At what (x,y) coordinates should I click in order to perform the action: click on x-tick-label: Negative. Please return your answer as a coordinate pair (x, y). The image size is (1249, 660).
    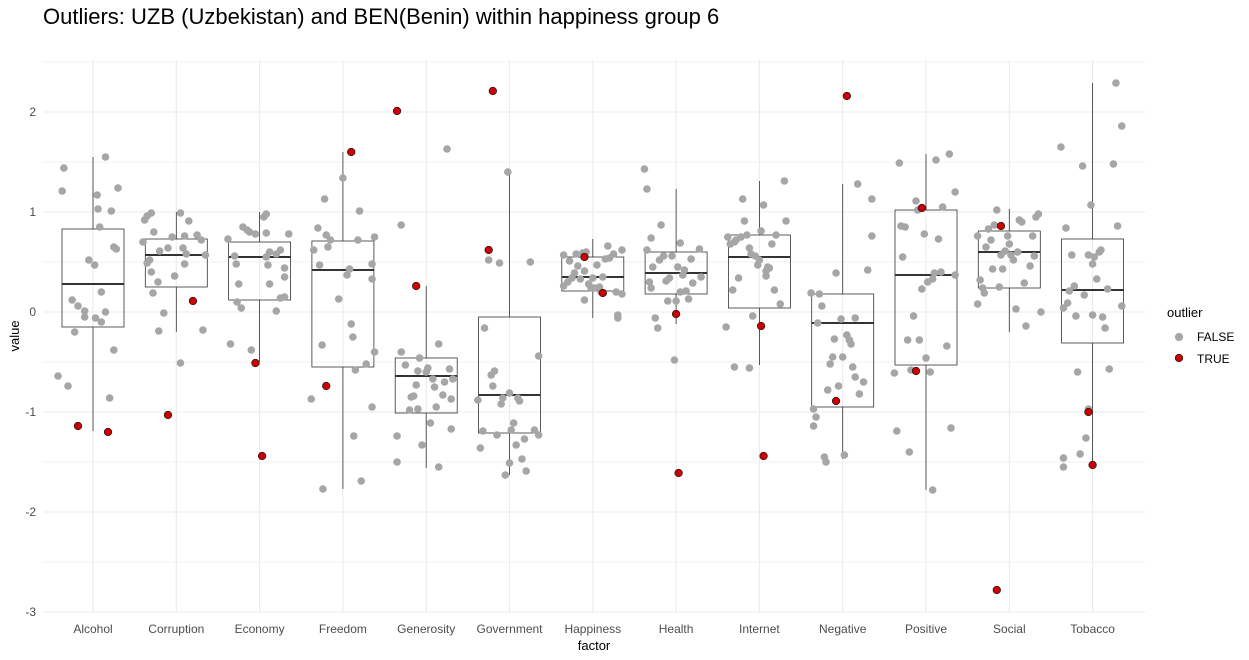
    Looking at the image, I should click on (843, 629).